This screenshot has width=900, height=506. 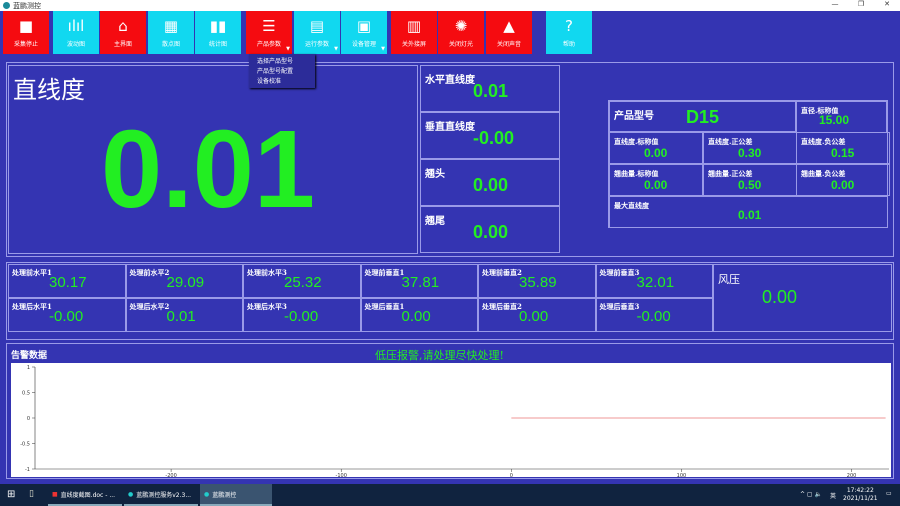 I want to click on side-value: 0.00, so click(x=491, y=232).